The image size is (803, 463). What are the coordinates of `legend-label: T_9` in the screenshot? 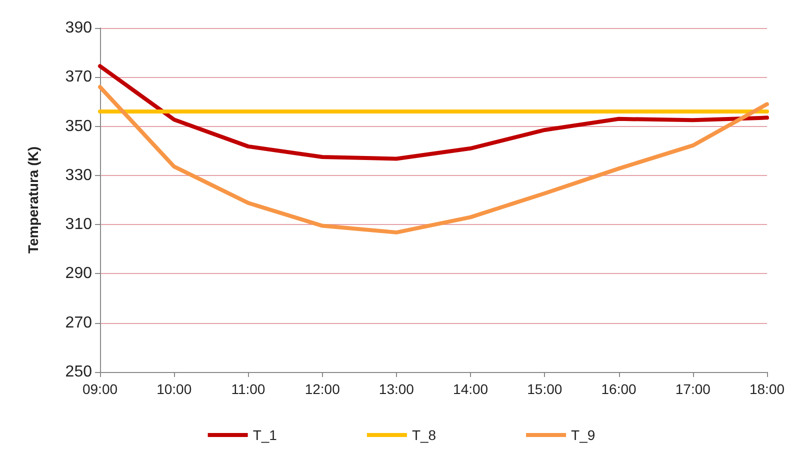 It's located at (583, 435).